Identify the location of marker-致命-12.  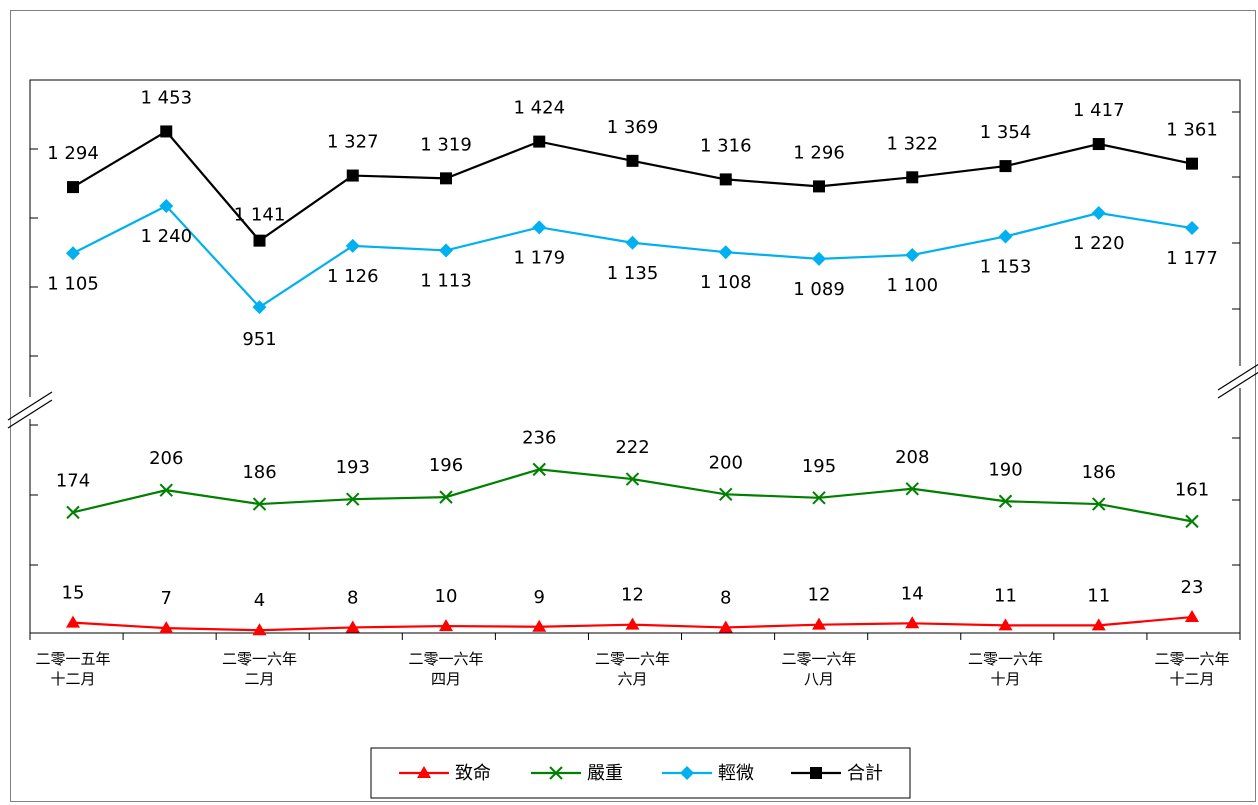
(1192, 616).